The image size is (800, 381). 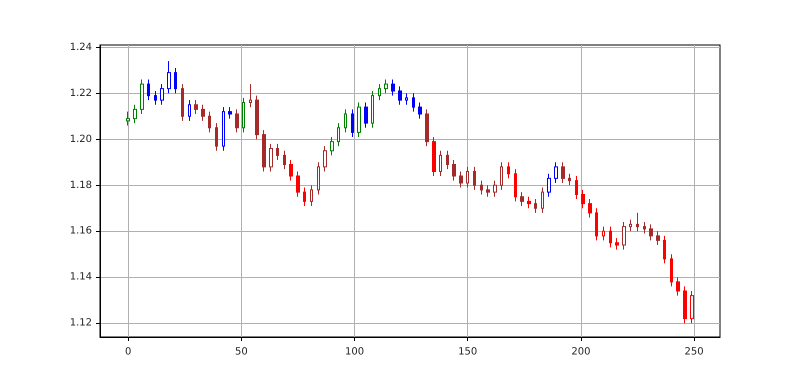 I want to click on y-tick-label: 1.22, so click(x=81, y=93).